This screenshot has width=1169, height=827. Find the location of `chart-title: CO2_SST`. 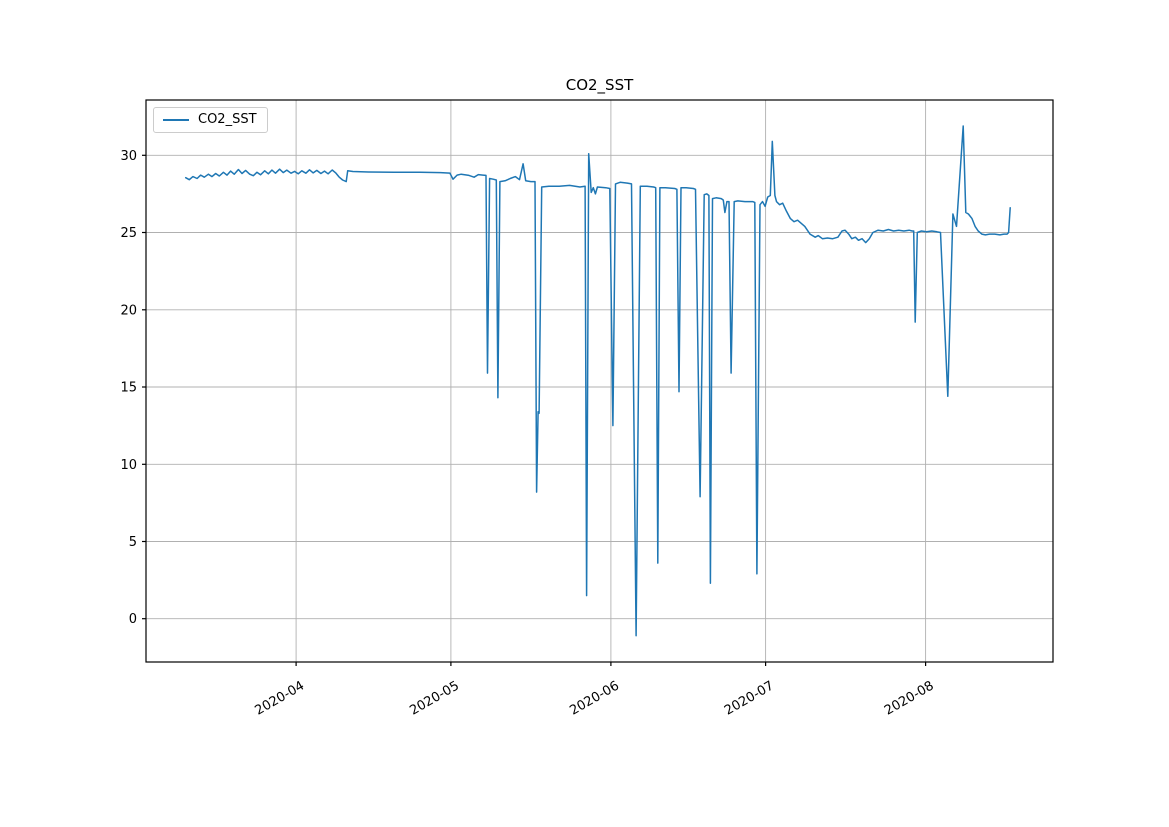

chart-title: CO2_SST is located at coordinates (599, 85).